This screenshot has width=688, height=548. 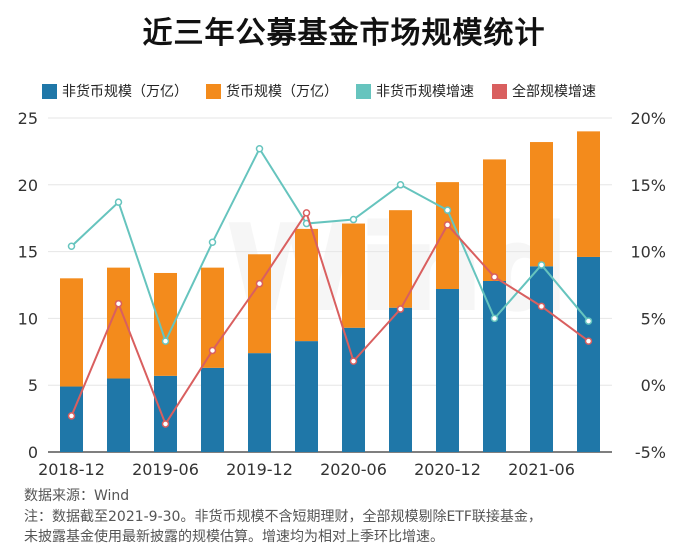 What do you see at coordinates (28, 118) in the screenshot?
I see `y-left-tick-label: 25` at bounding box center [28, 118].